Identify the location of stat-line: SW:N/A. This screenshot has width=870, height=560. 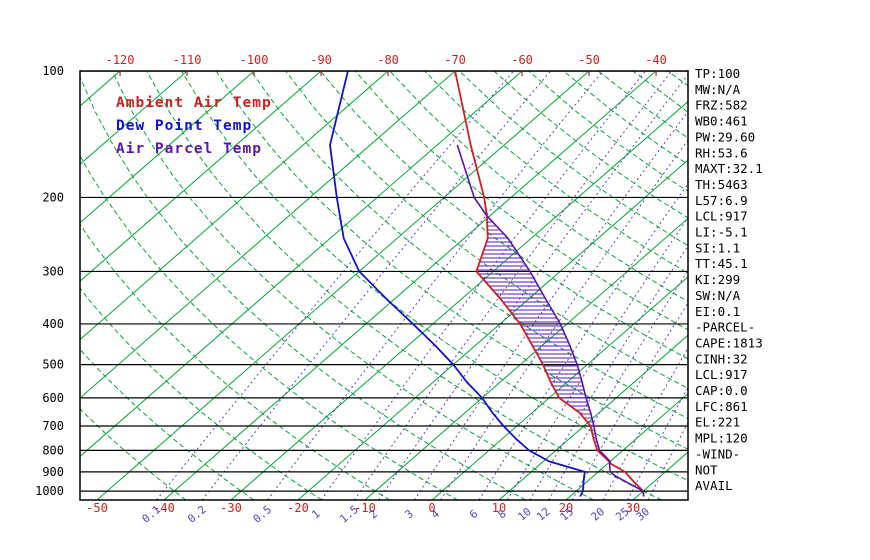
(718, 295).